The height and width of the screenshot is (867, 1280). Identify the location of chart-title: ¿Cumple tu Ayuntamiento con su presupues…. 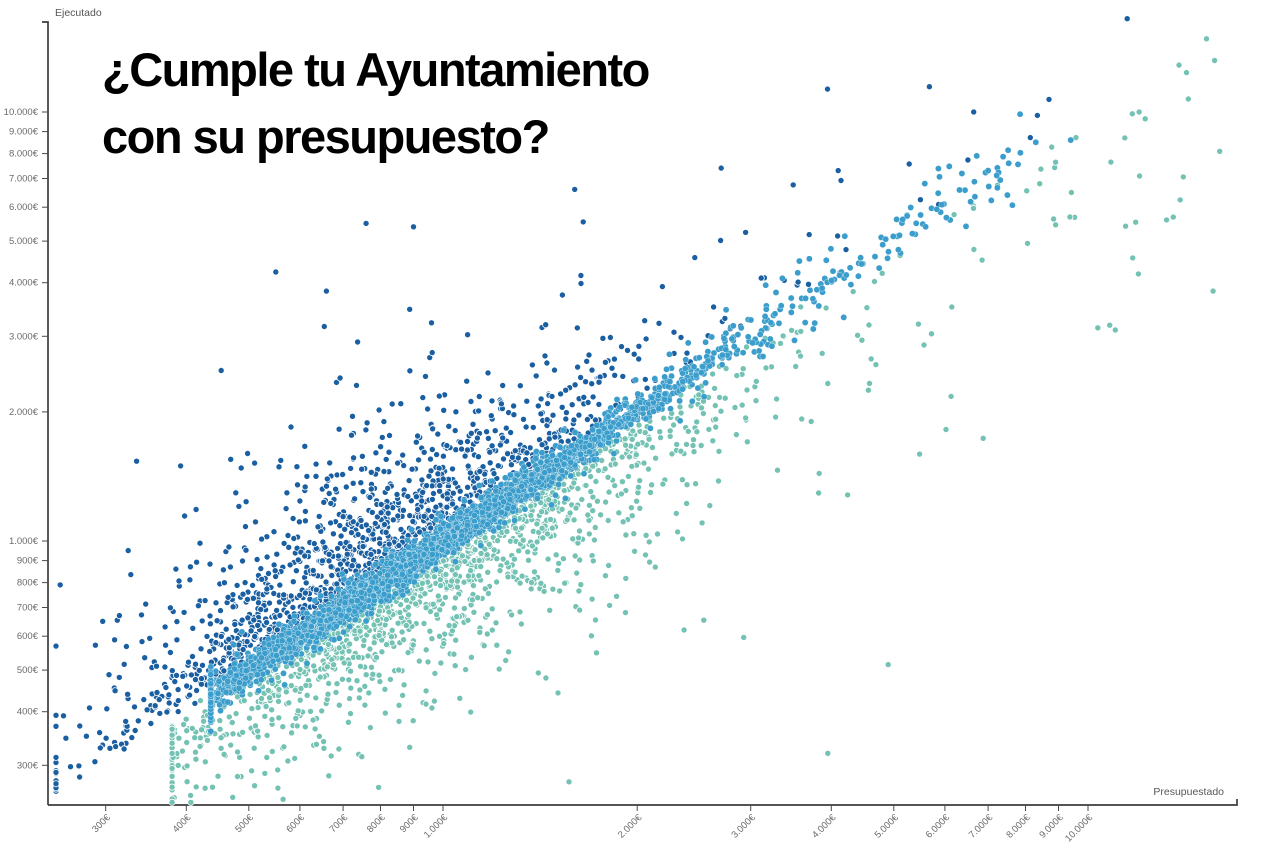
(376, 103).